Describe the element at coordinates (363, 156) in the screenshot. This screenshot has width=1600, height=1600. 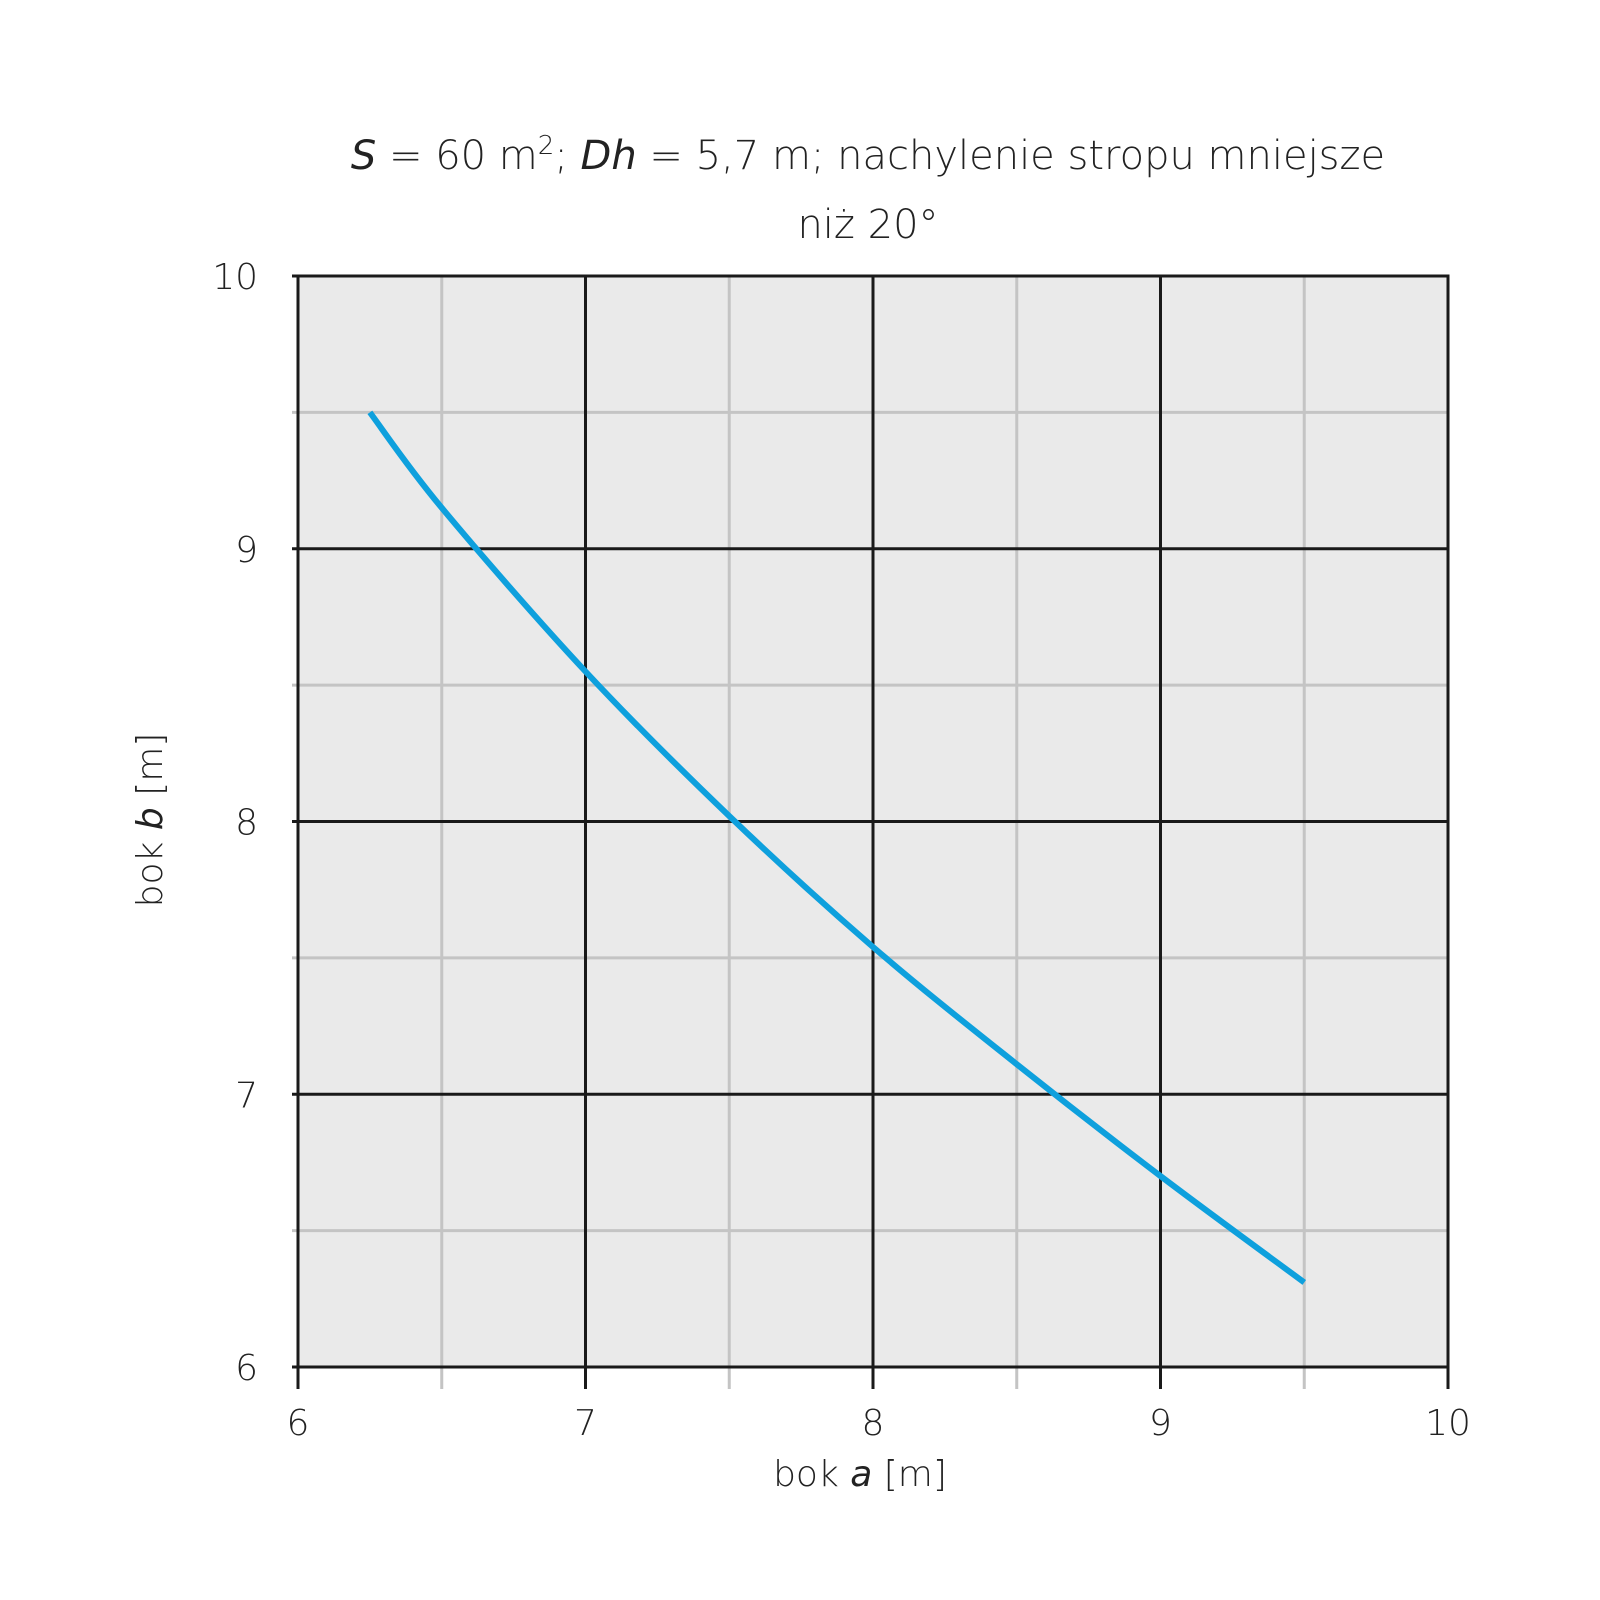
I see `title-s-var: S` at that location.